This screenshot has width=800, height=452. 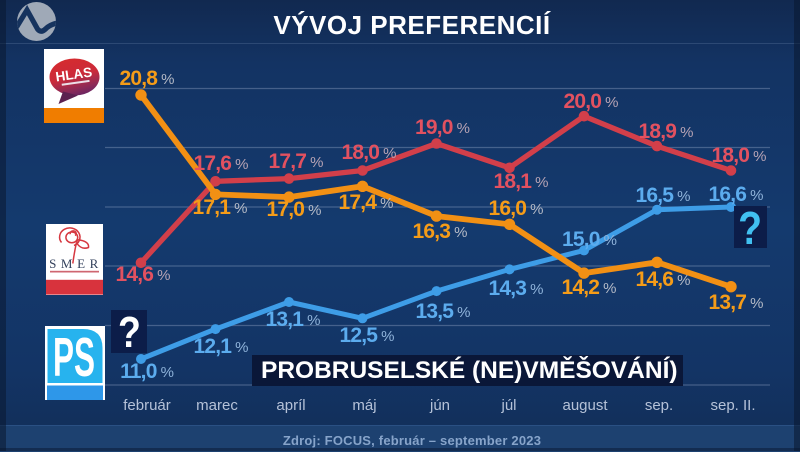 I want to click on svg-text: PS, so click(x=74, y=357).